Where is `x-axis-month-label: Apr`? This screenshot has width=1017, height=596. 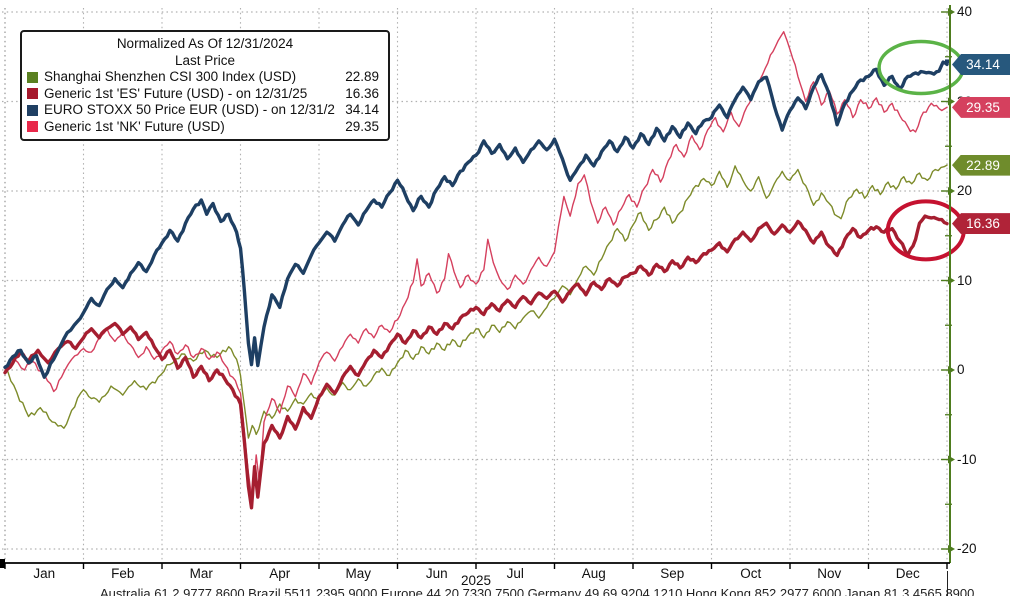
x-axis-month-label: Apr is located at coordinates (280, 573).